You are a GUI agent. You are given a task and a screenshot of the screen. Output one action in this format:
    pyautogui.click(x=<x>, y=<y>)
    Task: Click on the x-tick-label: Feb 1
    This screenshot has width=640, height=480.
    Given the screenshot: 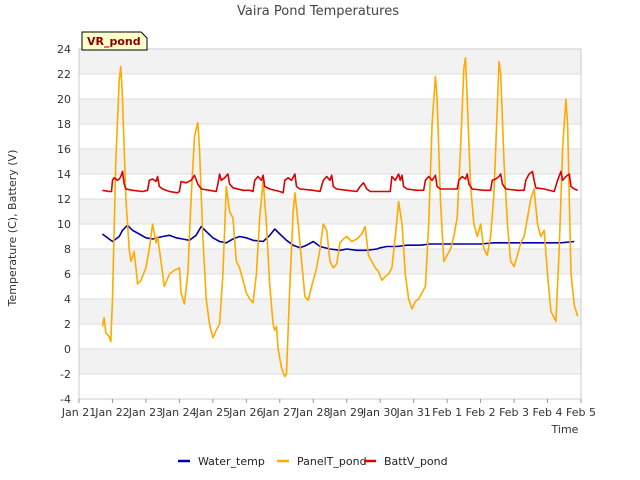 What is the action you would take?
    pyautogui.click(x=447, y=412)
    